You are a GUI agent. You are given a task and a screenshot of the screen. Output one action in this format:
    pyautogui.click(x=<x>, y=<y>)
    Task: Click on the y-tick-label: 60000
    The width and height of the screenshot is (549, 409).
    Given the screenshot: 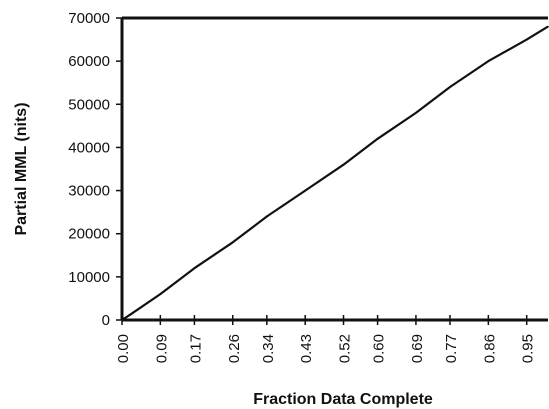 What is the action you would take?
    pyautogui.click(x=89, y=61)
    